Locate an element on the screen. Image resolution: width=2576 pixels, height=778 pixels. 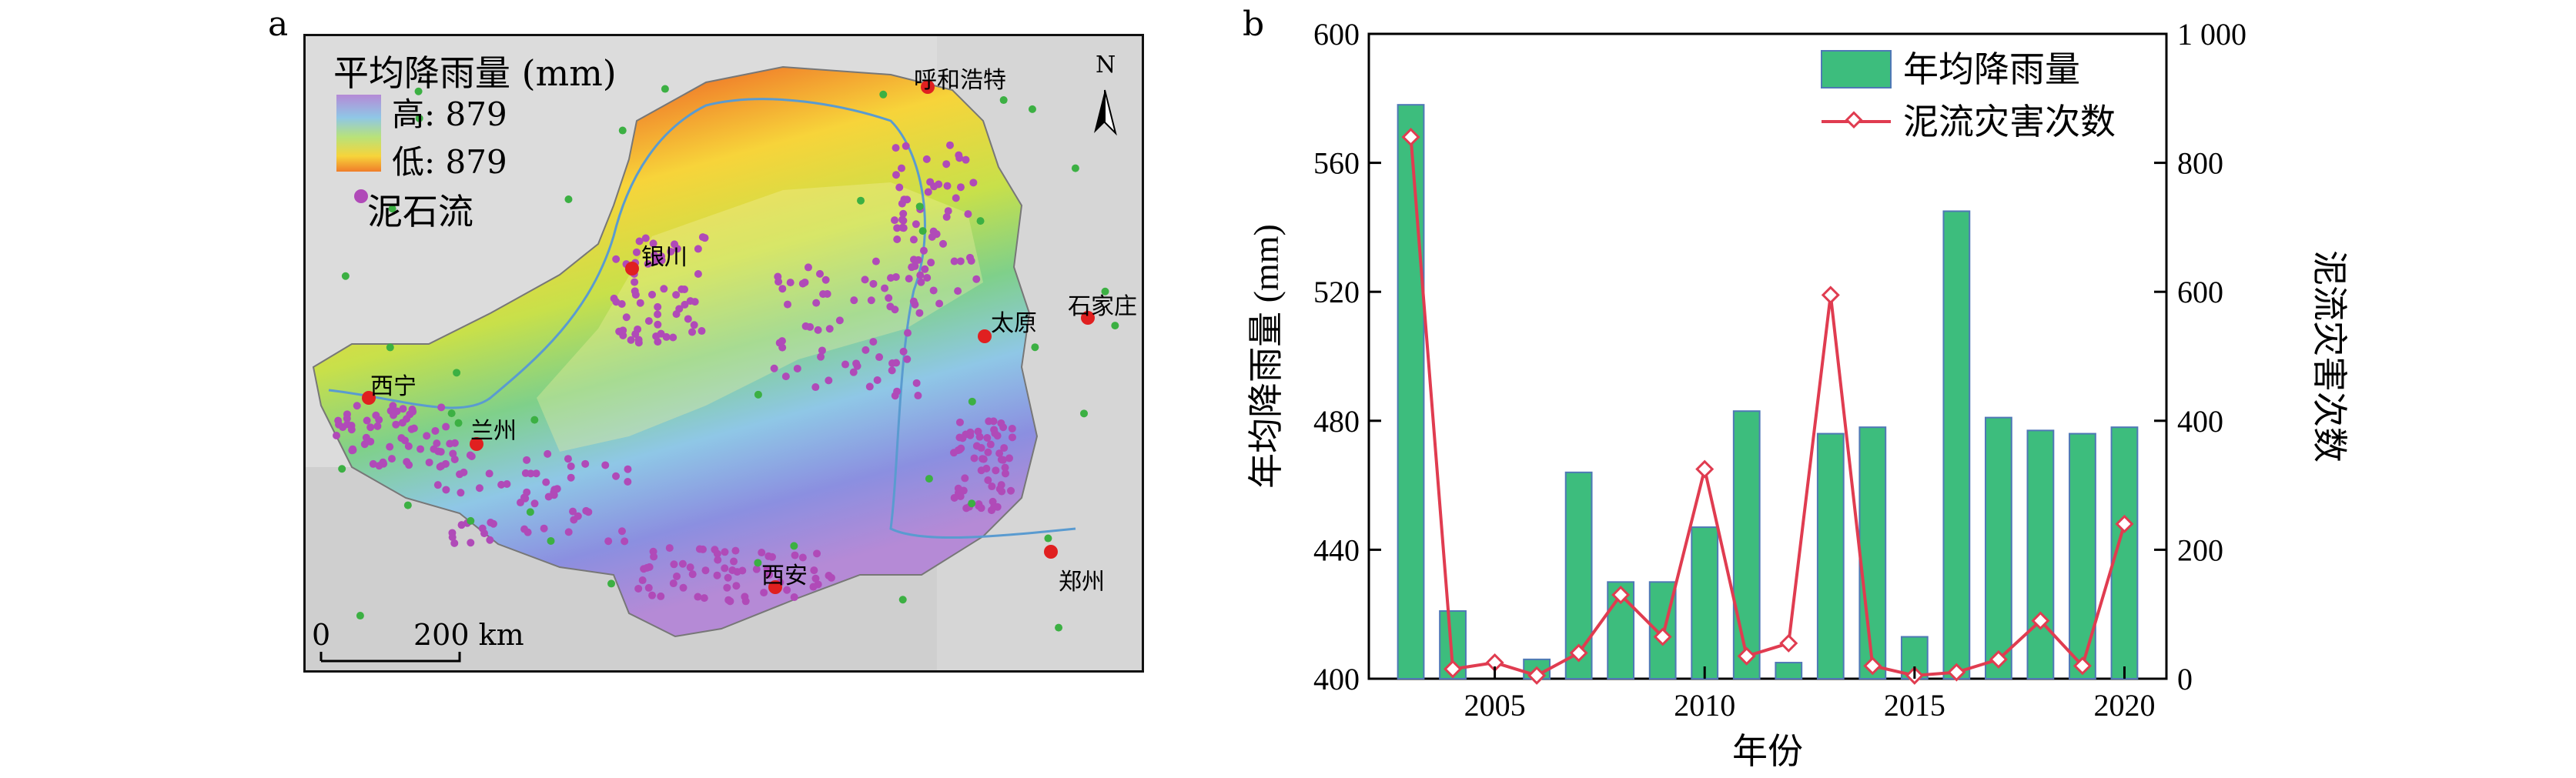
y-tick-label: 600 is located at coordinates (1336, 34).